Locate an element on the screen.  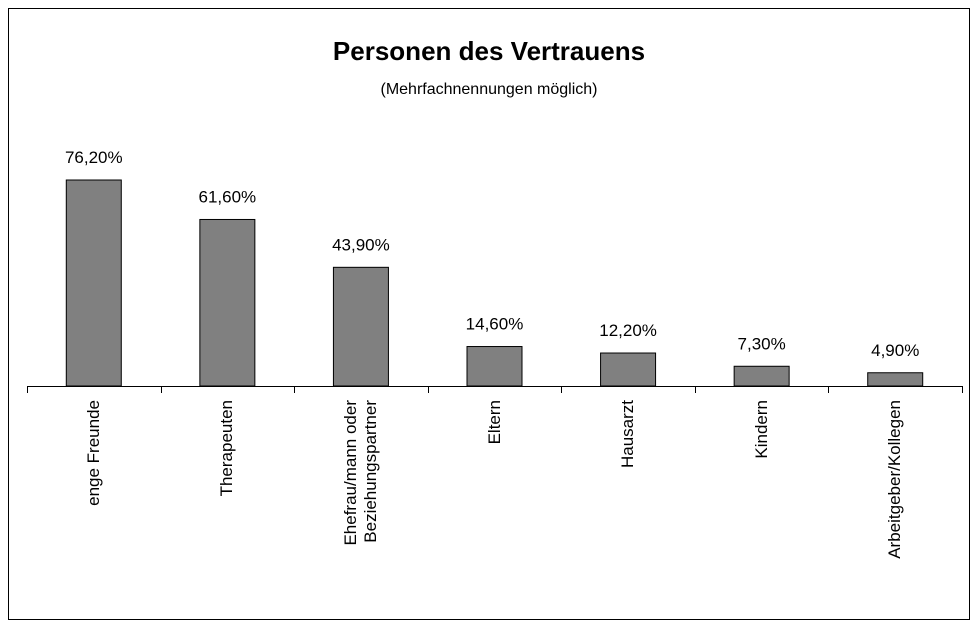
value-label: 76,20% is located at coordinates (94, 157).